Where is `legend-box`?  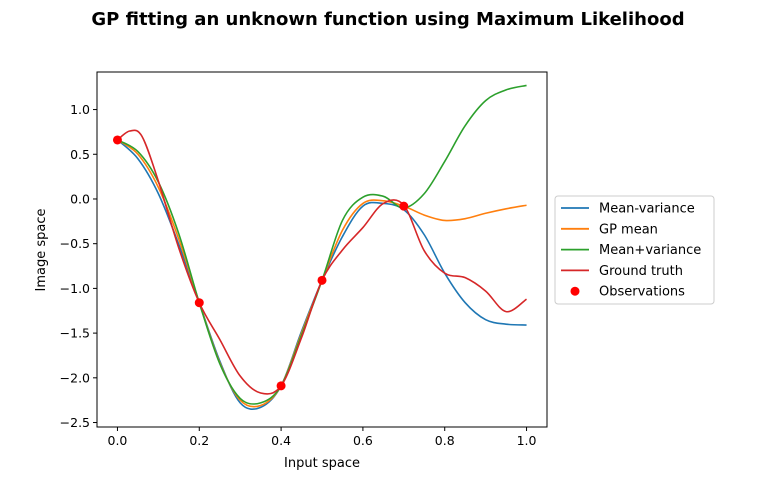 legend-box is located at coordinates (634, 250).